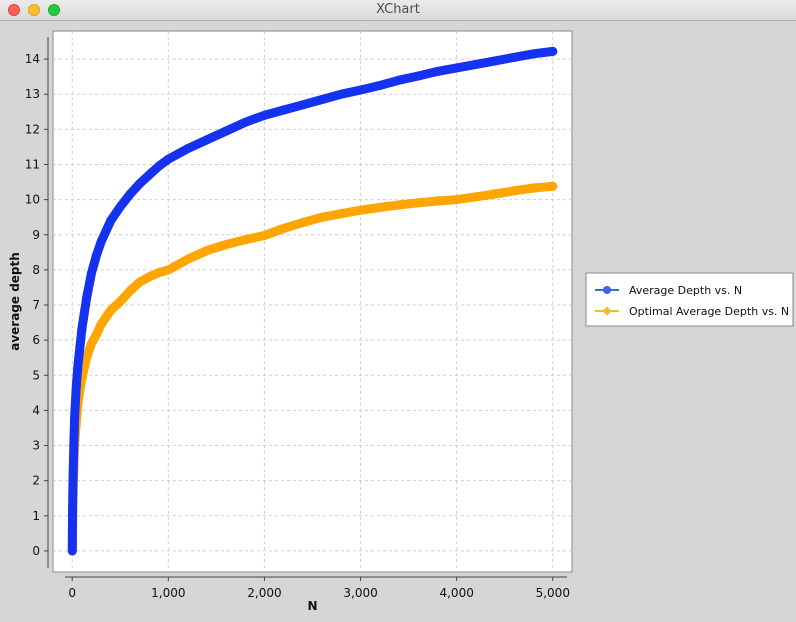 Image resolution: width=796 pixels, height=622 pixels. Describe the element at coordinates (312, 606) in the screenshot. I see `x-axis-title: N` at that location.